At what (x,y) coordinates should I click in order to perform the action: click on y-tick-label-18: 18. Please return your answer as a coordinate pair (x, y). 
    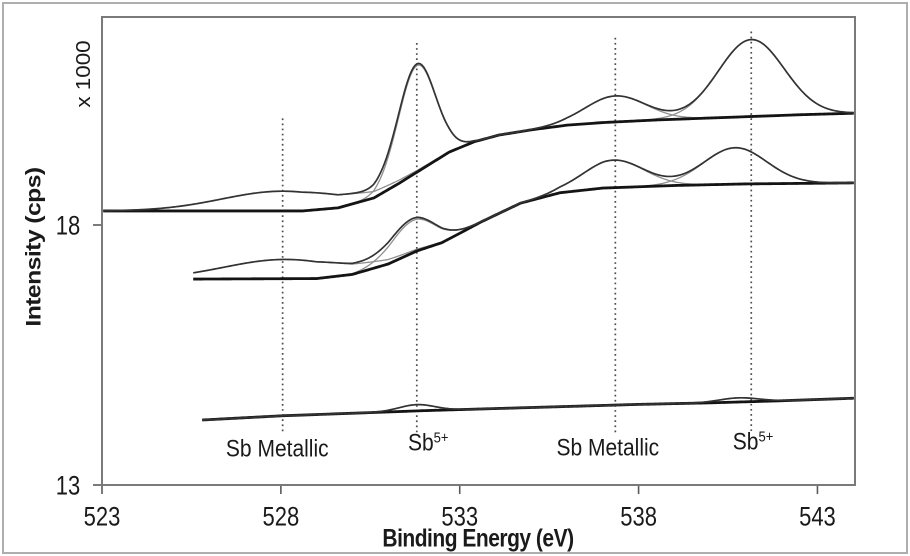
    Looking at the image, I should click on (68, 225).